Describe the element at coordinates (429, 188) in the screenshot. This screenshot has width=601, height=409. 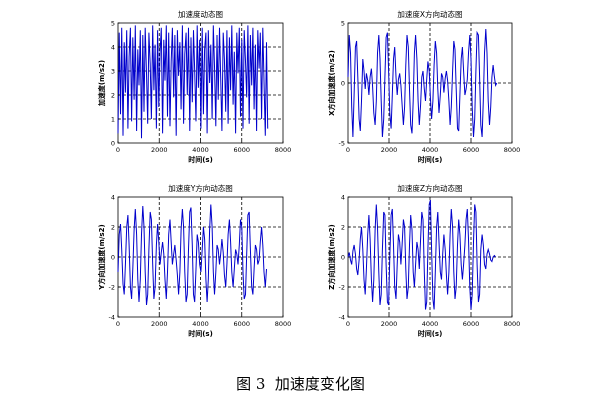
I see `chart-title: 加速度Z方向动态图` at that location.